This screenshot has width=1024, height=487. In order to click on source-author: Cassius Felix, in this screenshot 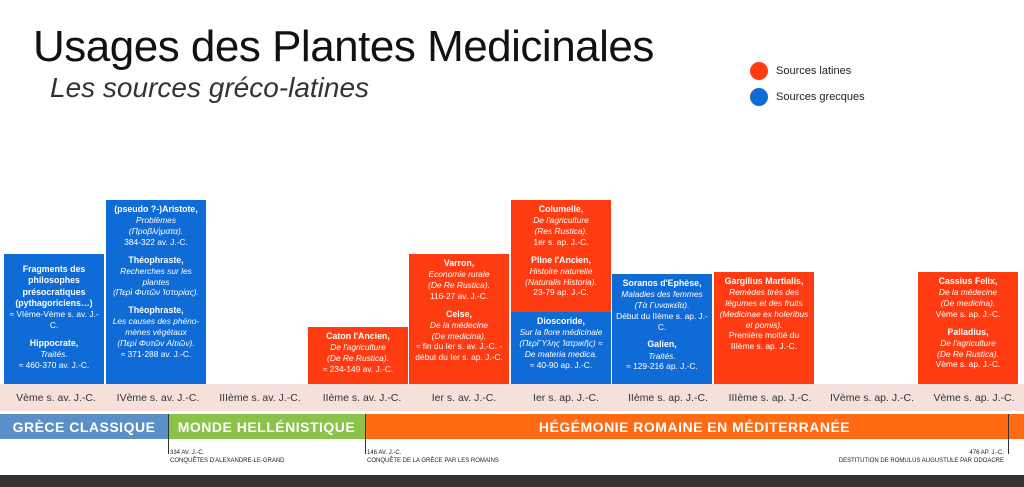, I will do `click(968, 281)`.